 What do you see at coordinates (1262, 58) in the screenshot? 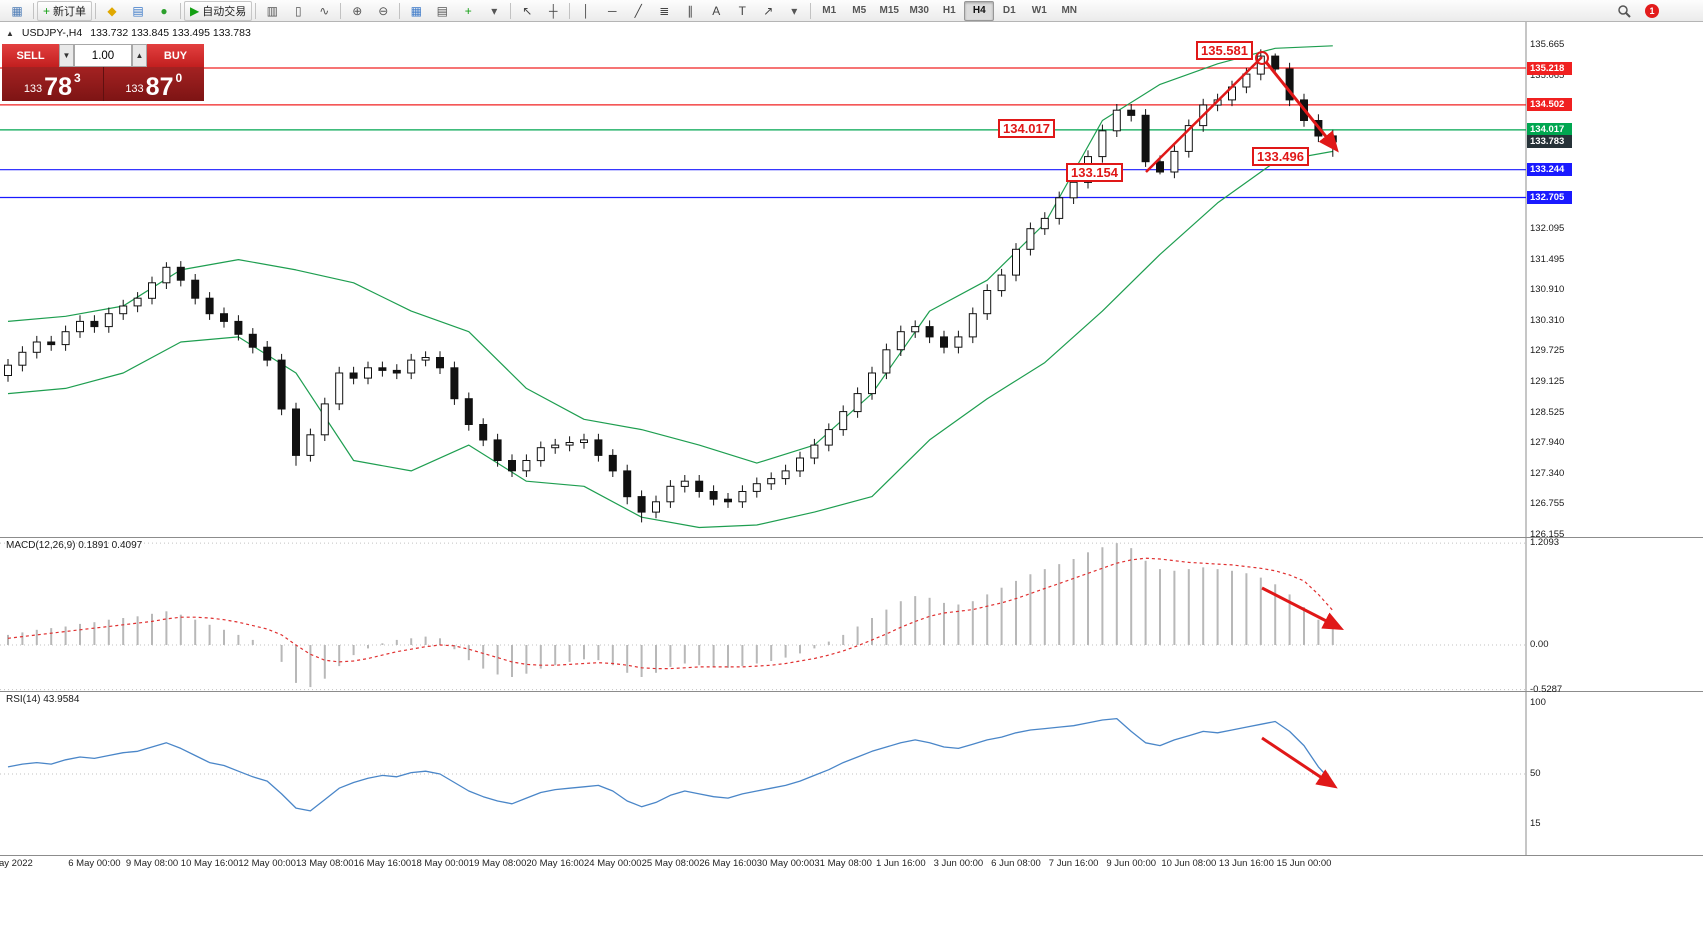
I see `peak-circle-drawing` at bounding box center [1262, 58].